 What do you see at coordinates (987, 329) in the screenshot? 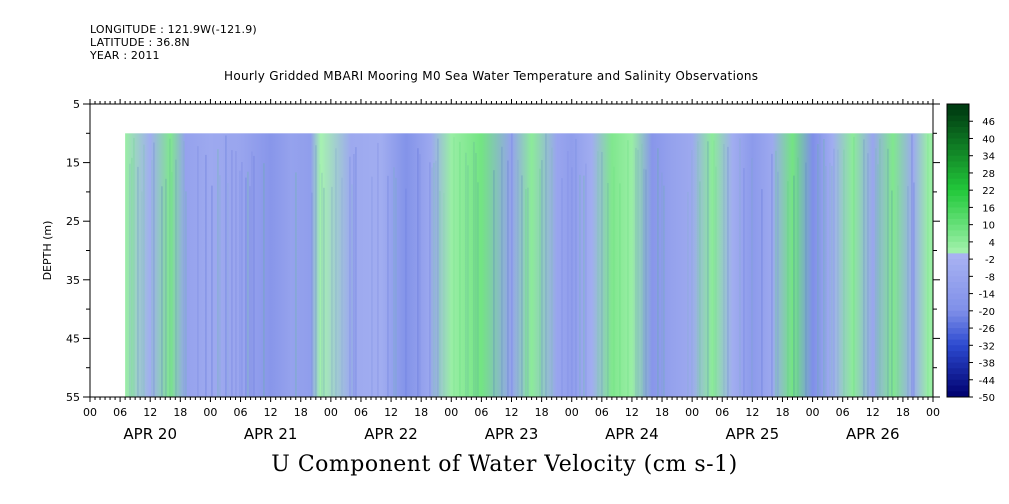
I see `colorbar-label: -26` at bounding box center [987, 329].